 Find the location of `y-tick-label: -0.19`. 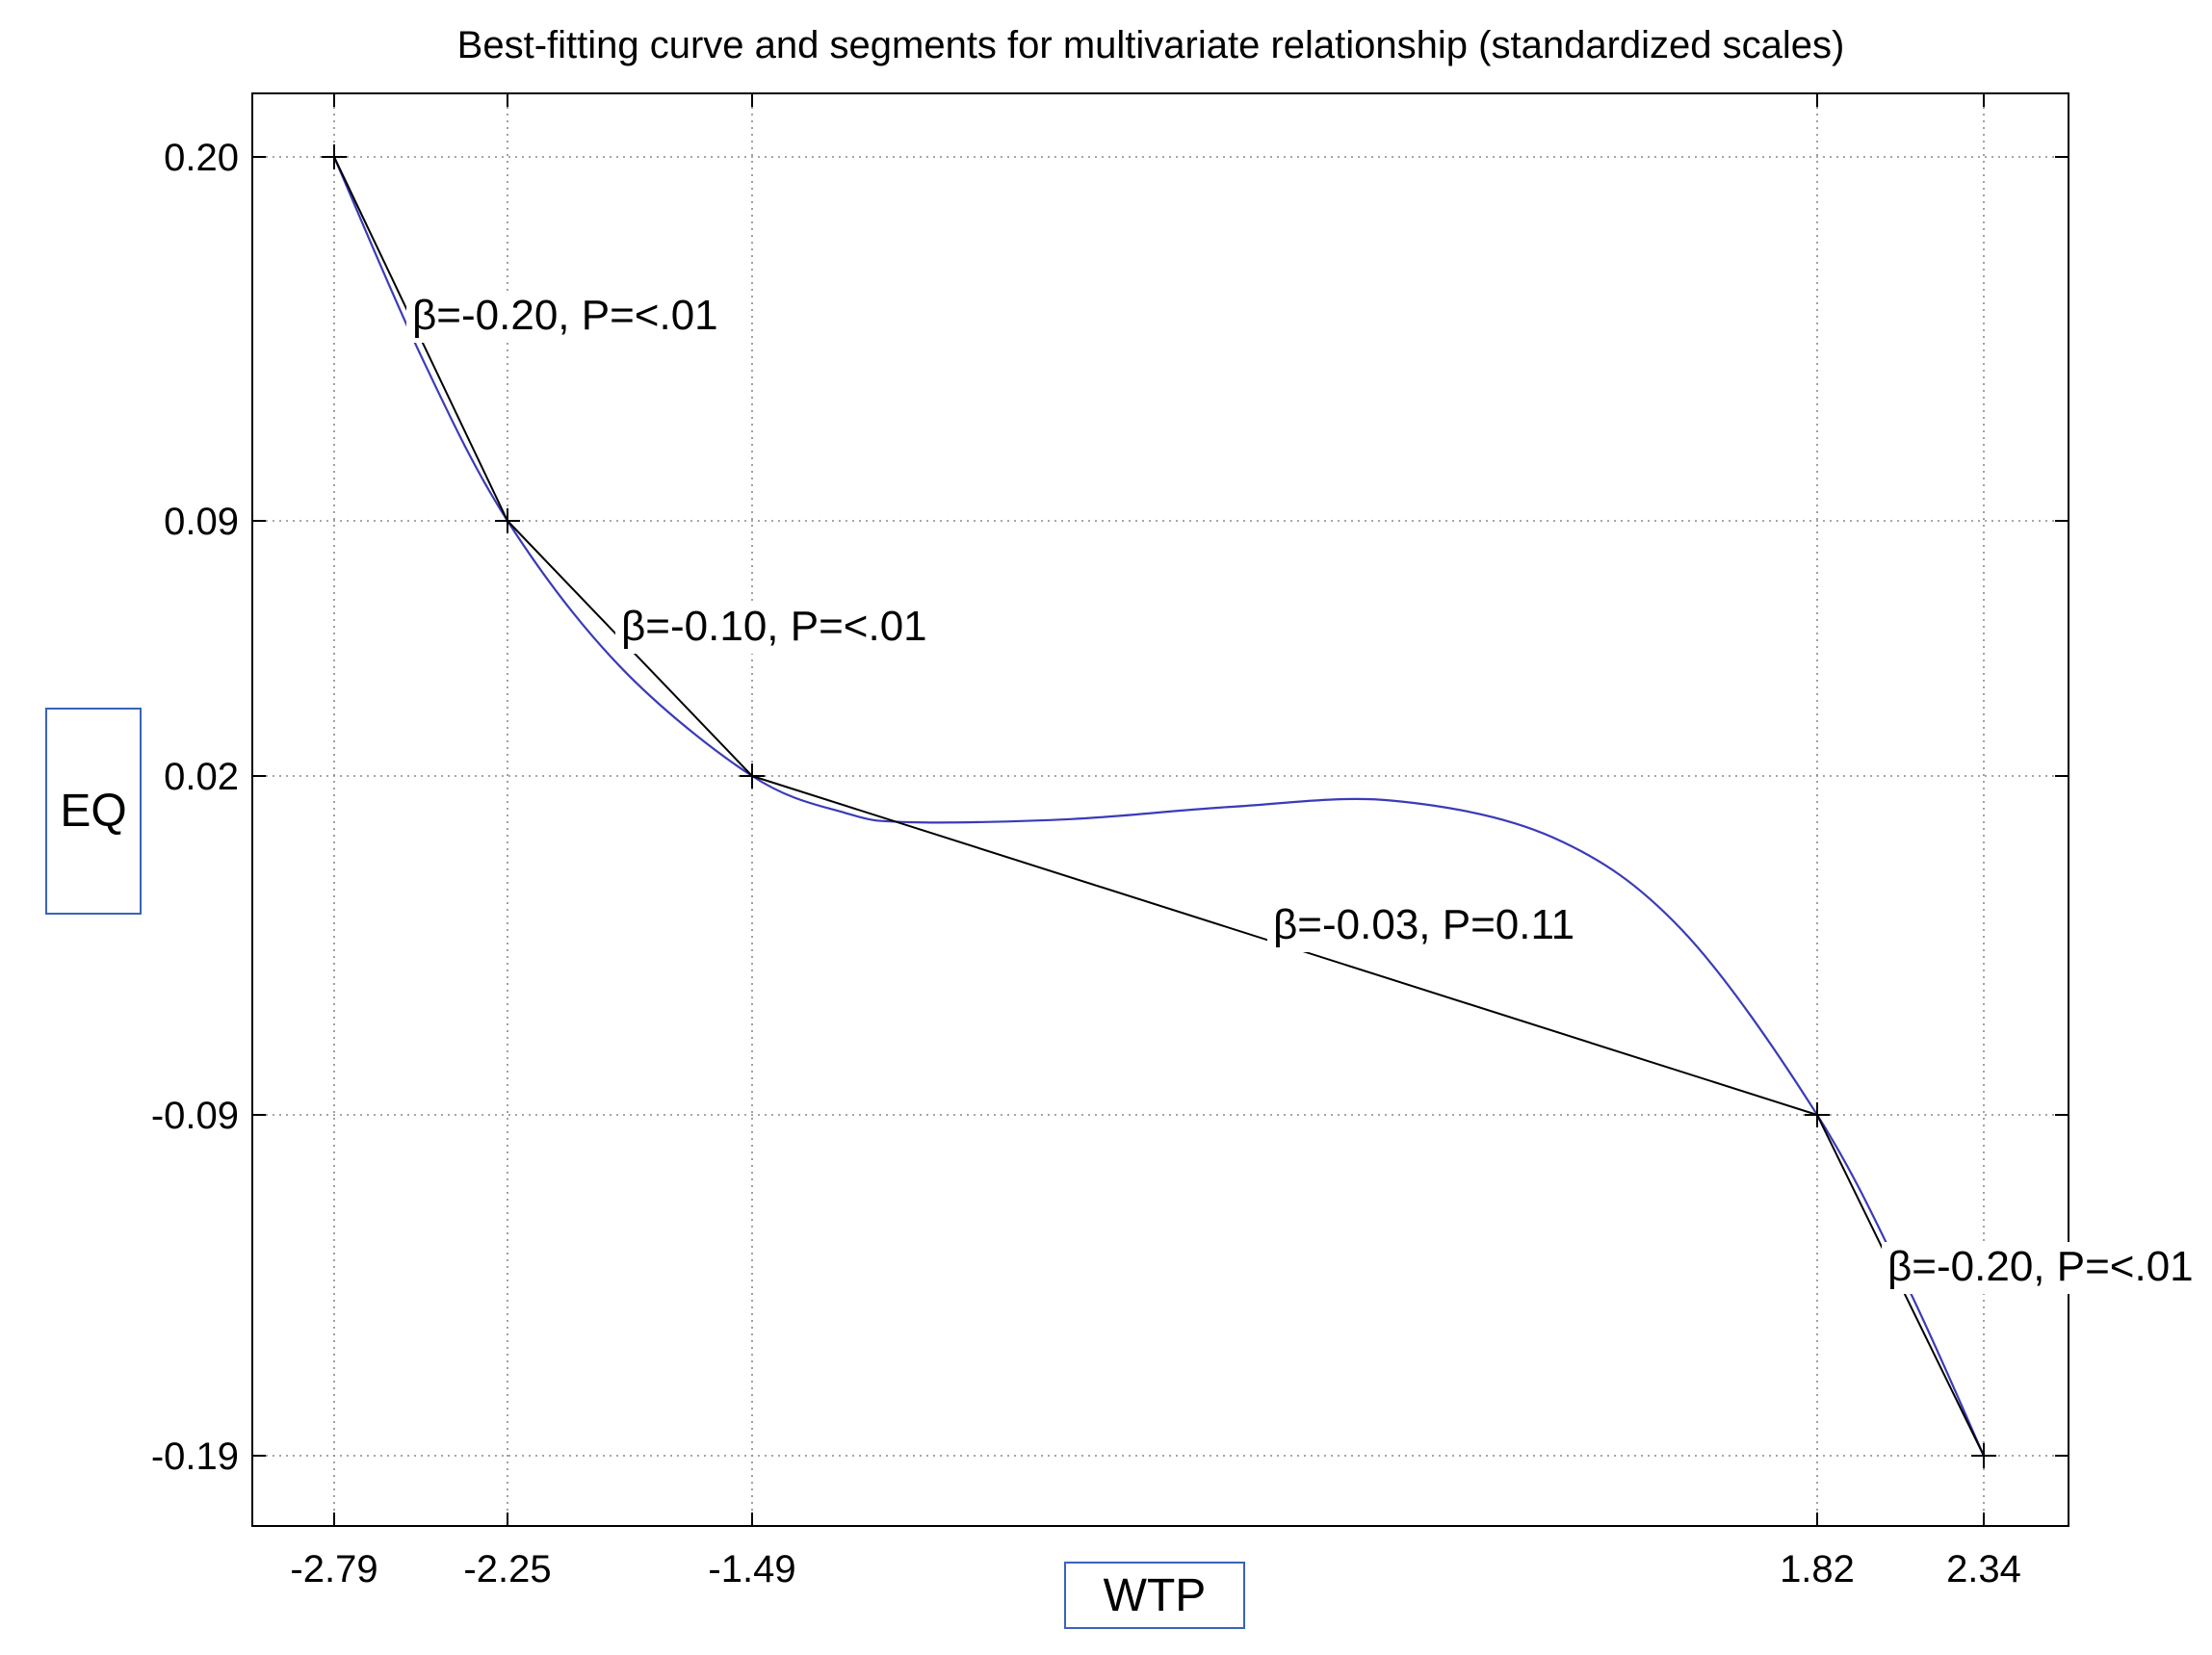

y-tick-label: -0.19 is located at coordinates (195, 1456).